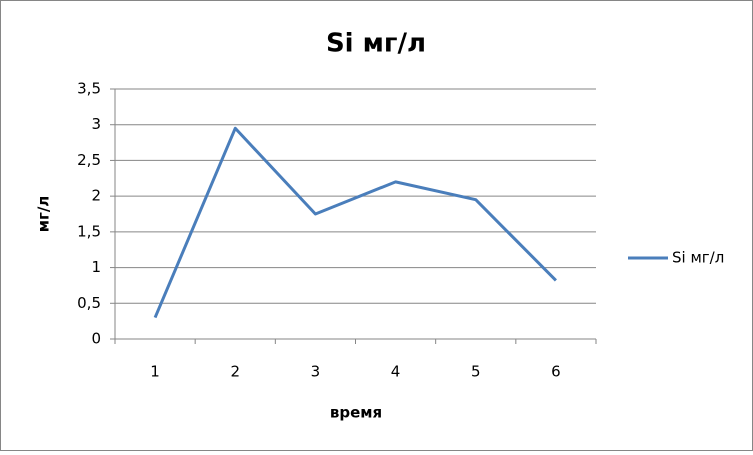  What do you see at coordinates (89, 231) in the screenshot?
I see `y-tick-label: 1,5` at bounding box center [89, 231].